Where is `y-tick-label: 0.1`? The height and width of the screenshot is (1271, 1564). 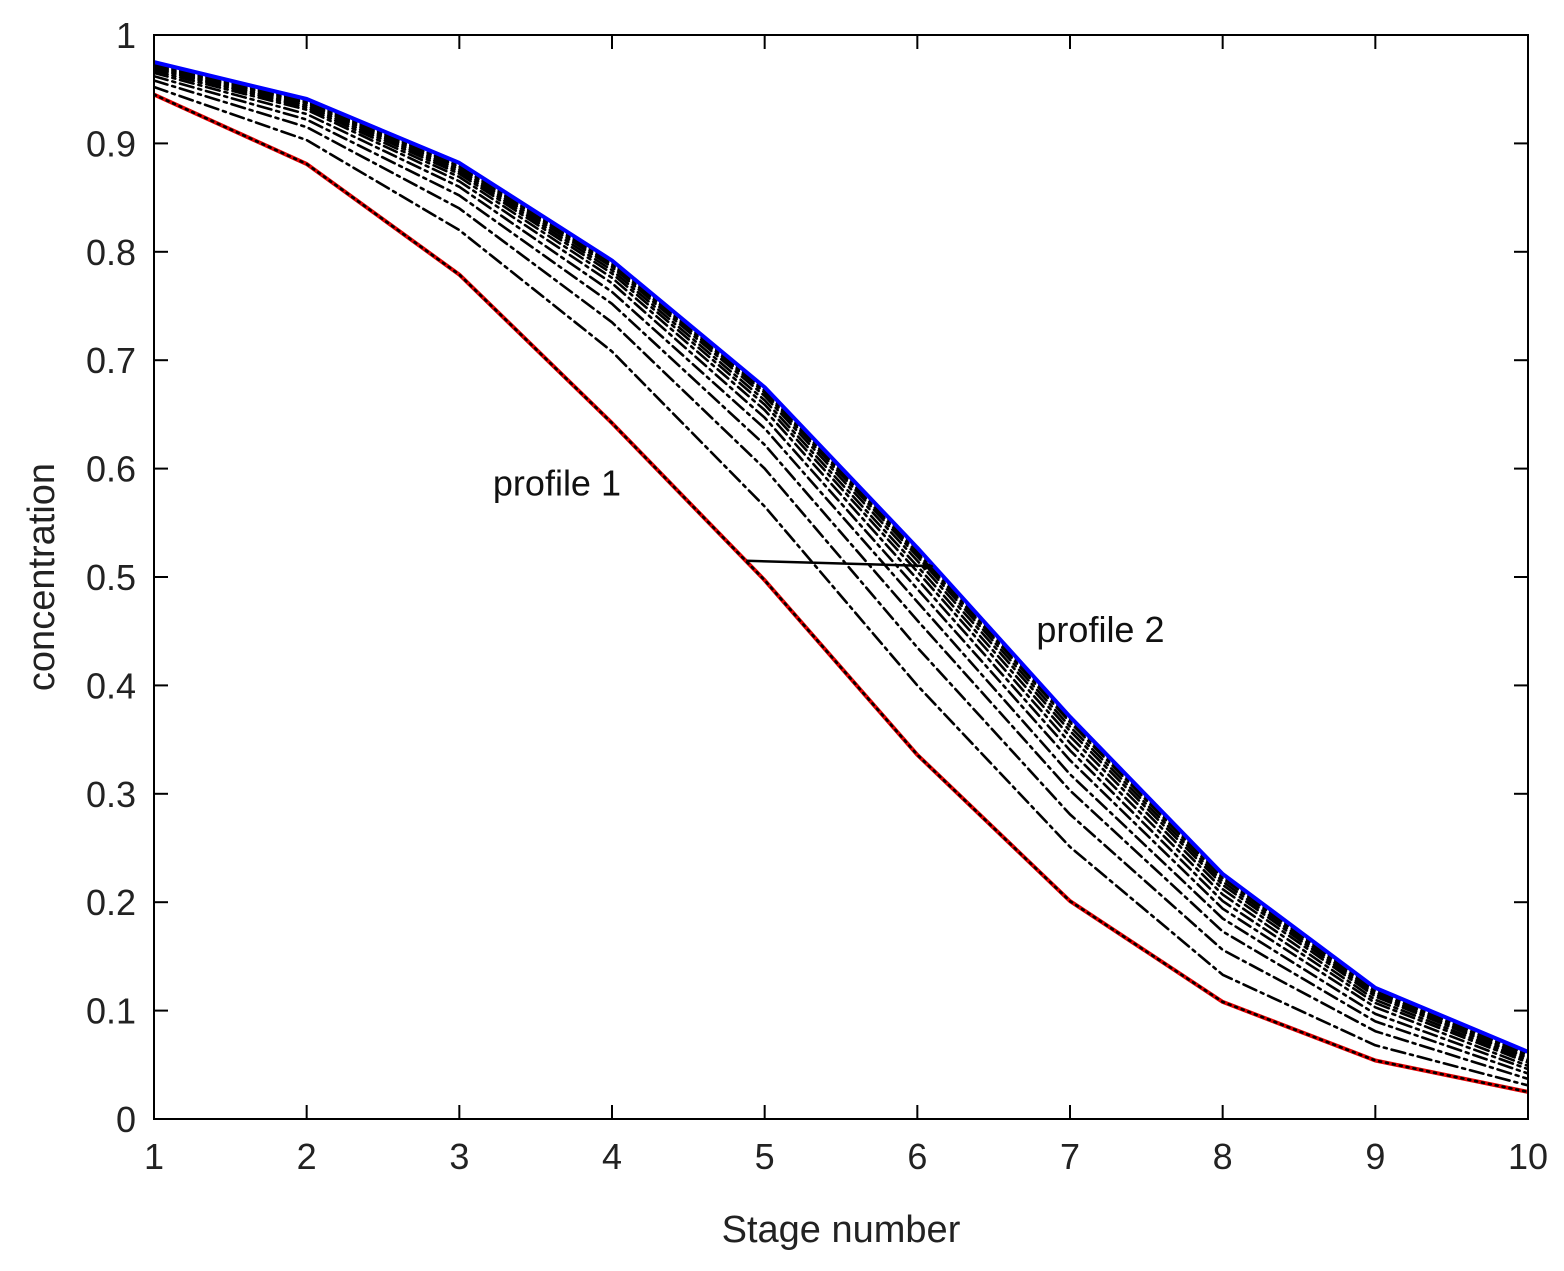 y-tick-label: 0.1 is located at coordinates (111, 1011).